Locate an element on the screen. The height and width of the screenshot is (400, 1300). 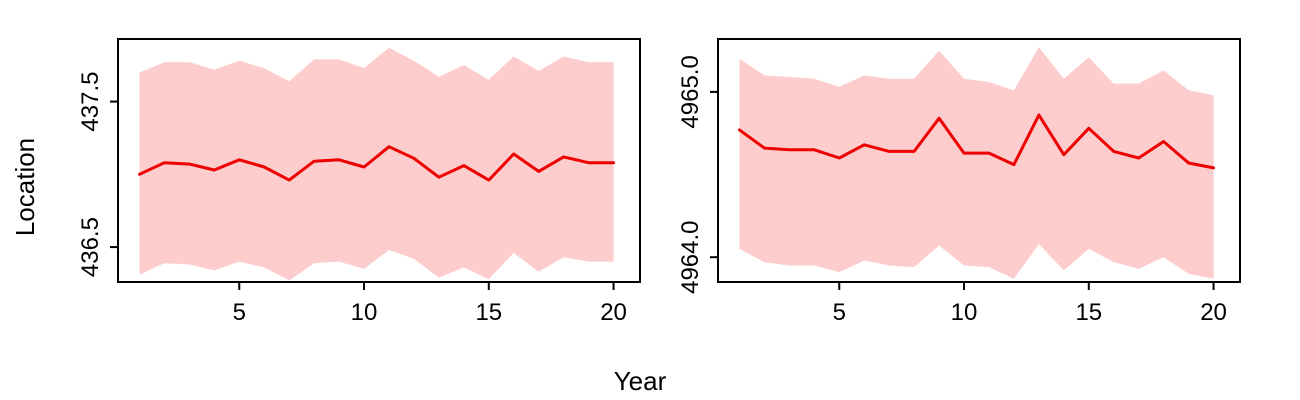
x-axis-label: Year is located at coordinates (640, 381).